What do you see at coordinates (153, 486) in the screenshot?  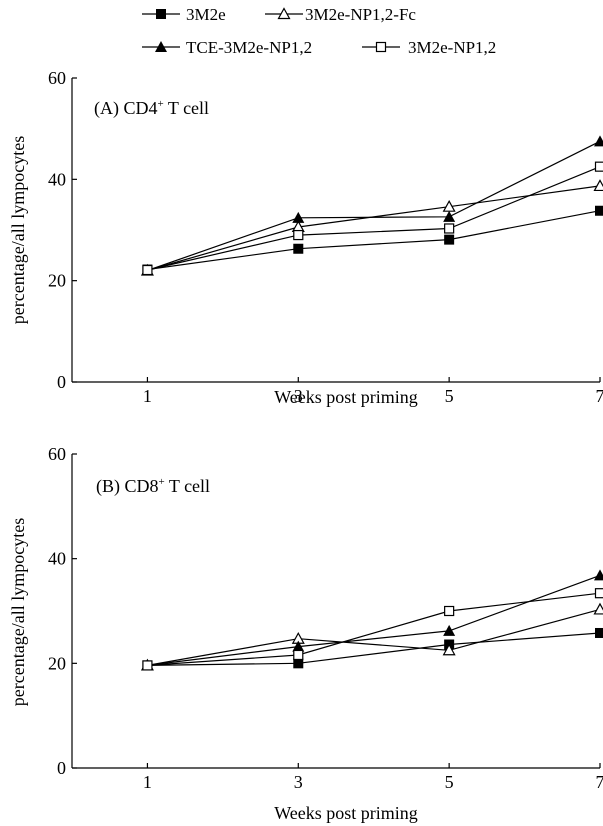 I see `panel-label: (B) CD8+ T cell` at bounding box center [153, 486].